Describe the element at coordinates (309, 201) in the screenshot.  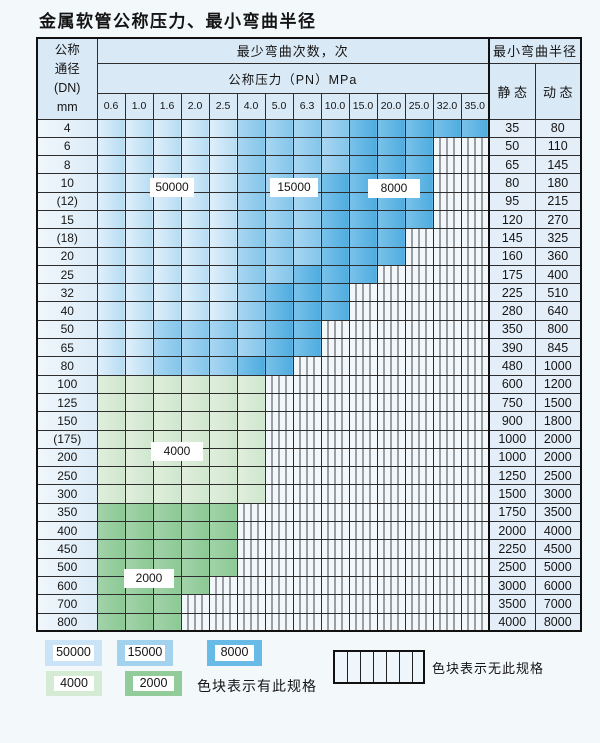
I see `table-row-dn-12: (12) 95 215` at that location.